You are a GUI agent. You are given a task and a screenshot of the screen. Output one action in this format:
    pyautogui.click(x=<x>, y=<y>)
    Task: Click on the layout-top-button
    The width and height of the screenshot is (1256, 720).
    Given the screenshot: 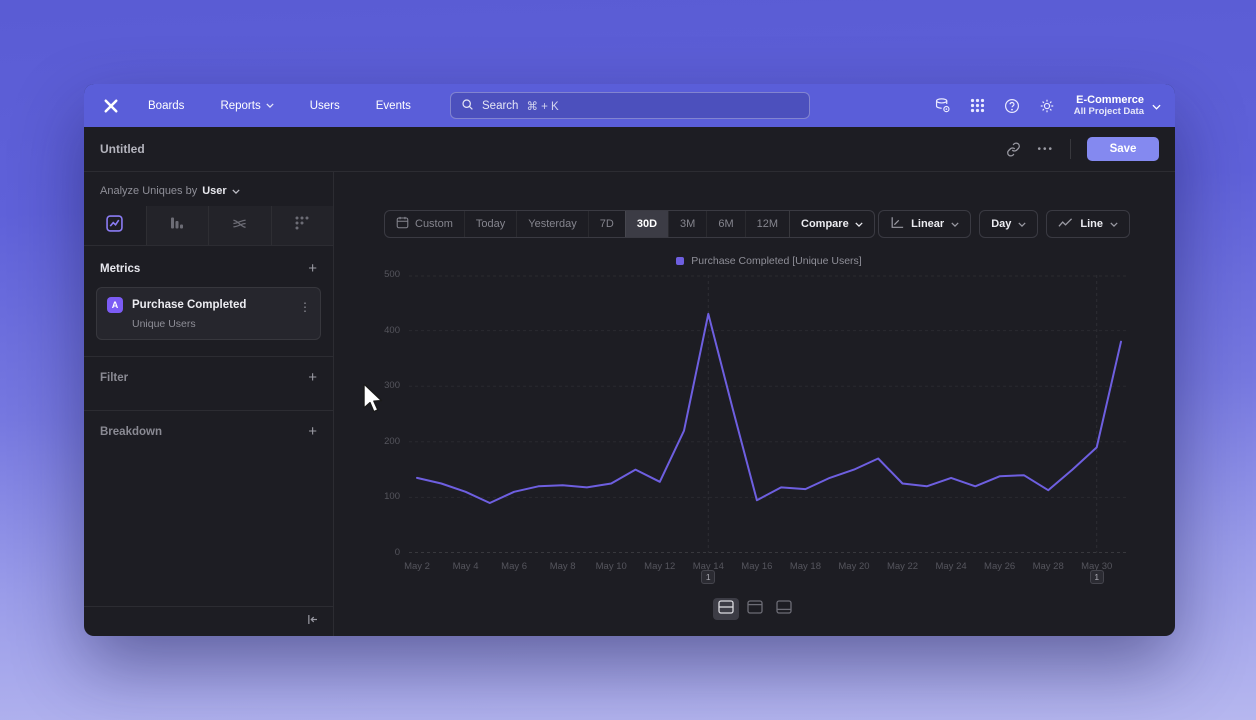 What is the action you would take?
    pyautogui.click(x=755, y=609)
    